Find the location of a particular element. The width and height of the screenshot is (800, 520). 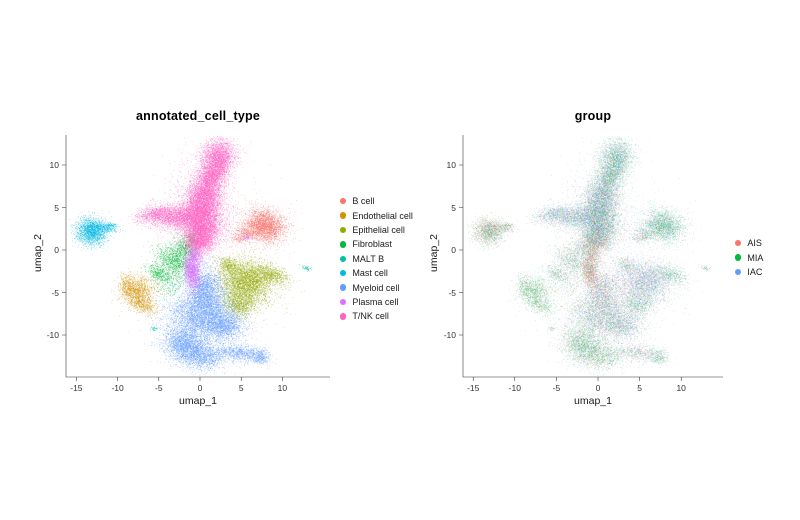

legend-item: Mast cell is located at coordinates (376, 273).